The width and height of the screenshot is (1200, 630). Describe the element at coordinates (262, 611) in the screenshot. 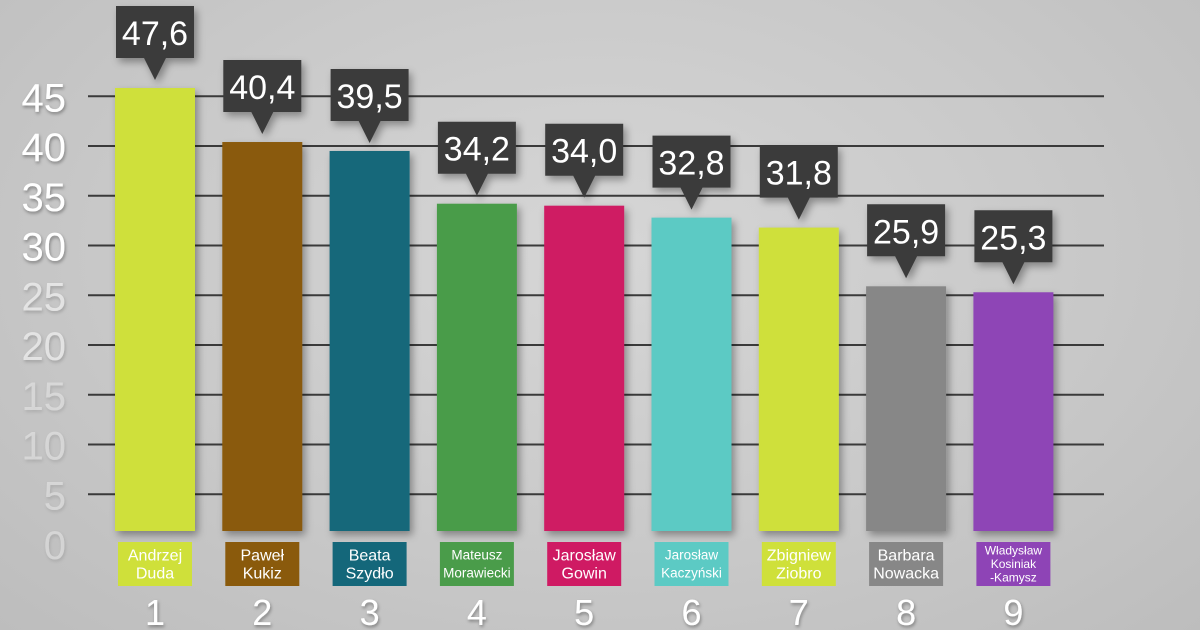

I see `rank-label: 2` at that location.